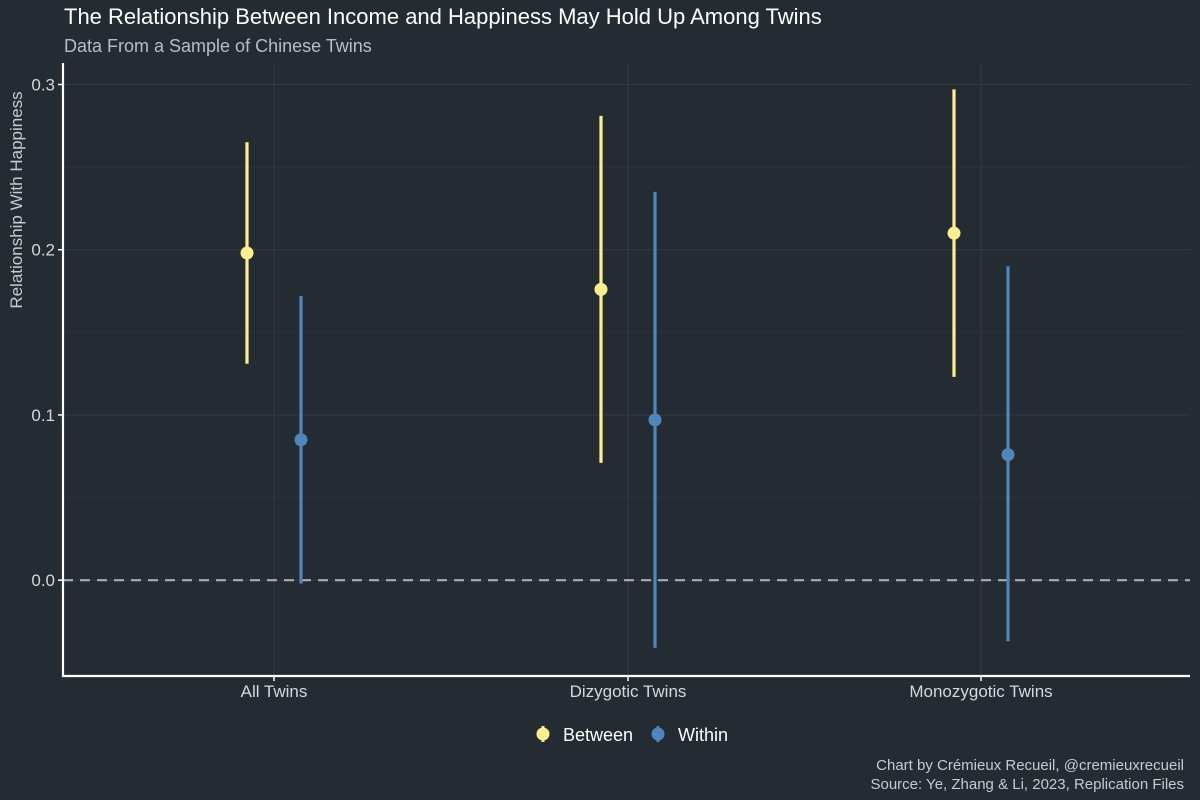  I want to click on point-between-monozygotic-twins, so click(954, 233).